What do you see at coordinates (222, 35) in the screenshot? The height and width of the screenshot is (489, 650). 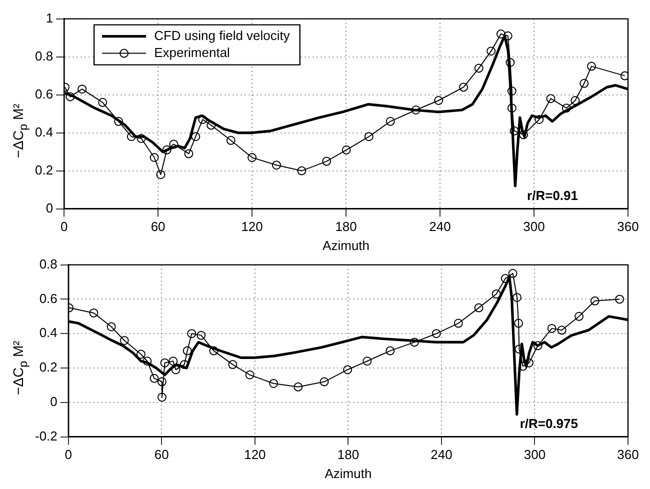 I see `legend-label: CFD using field velocity` at bounding box center [222, 35].